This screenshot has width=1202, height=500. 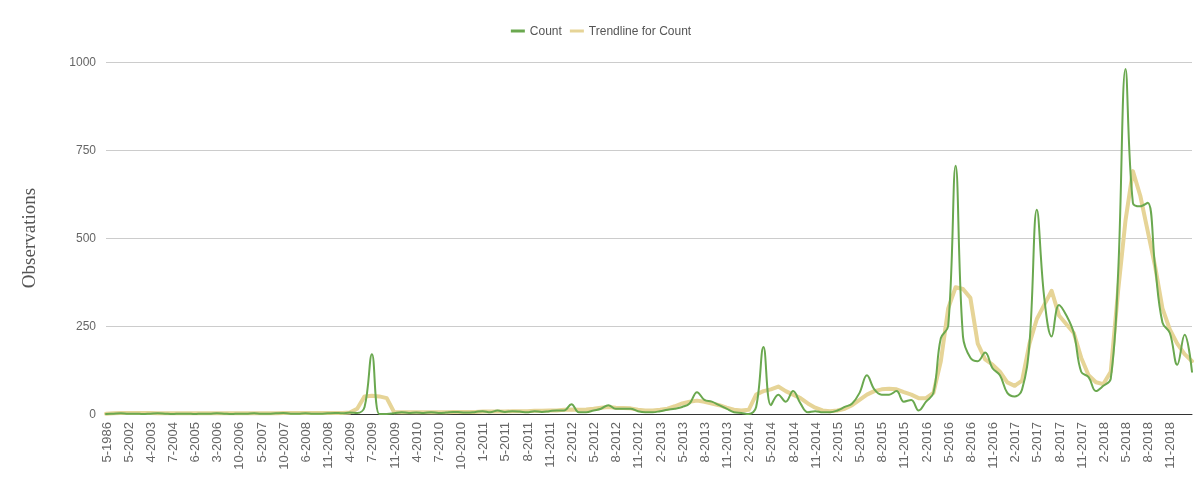 What do you see at coordinates (93, 414) in the screenshot?
I see `y-tick-label: 0` at bounding box center [93, 414].